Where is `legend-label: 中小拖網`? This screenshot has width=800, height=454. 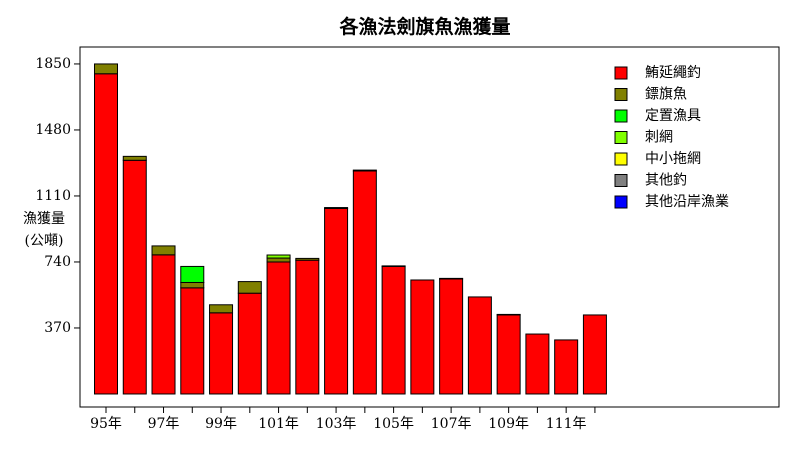
legend-label: 中小拖網 is located at coordinates (673, 159).